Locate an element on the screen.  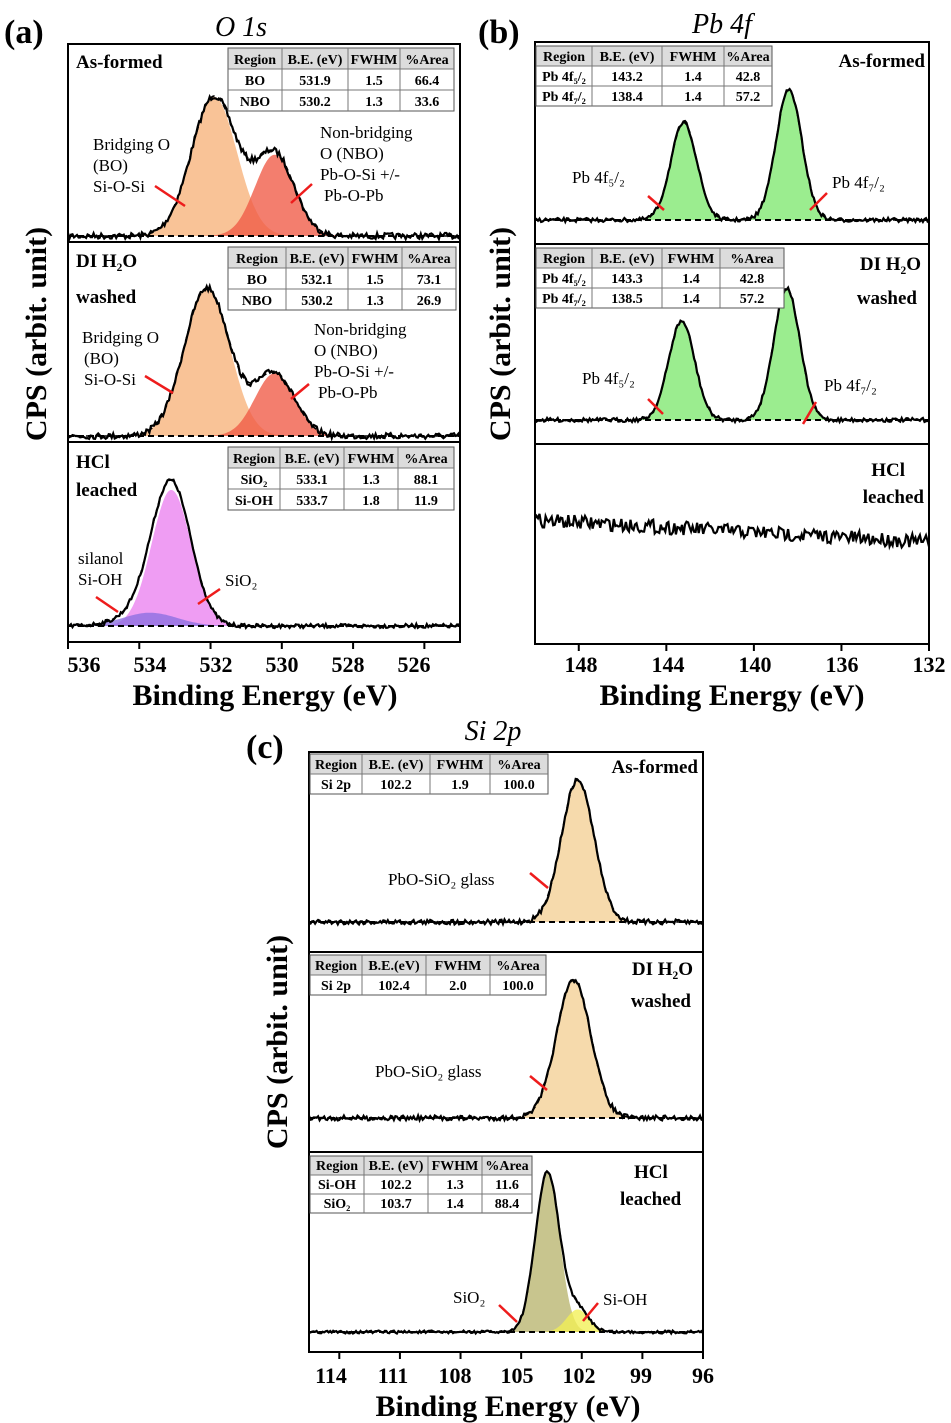
table-cell: 531.9 is located at coordinates (315, 81).